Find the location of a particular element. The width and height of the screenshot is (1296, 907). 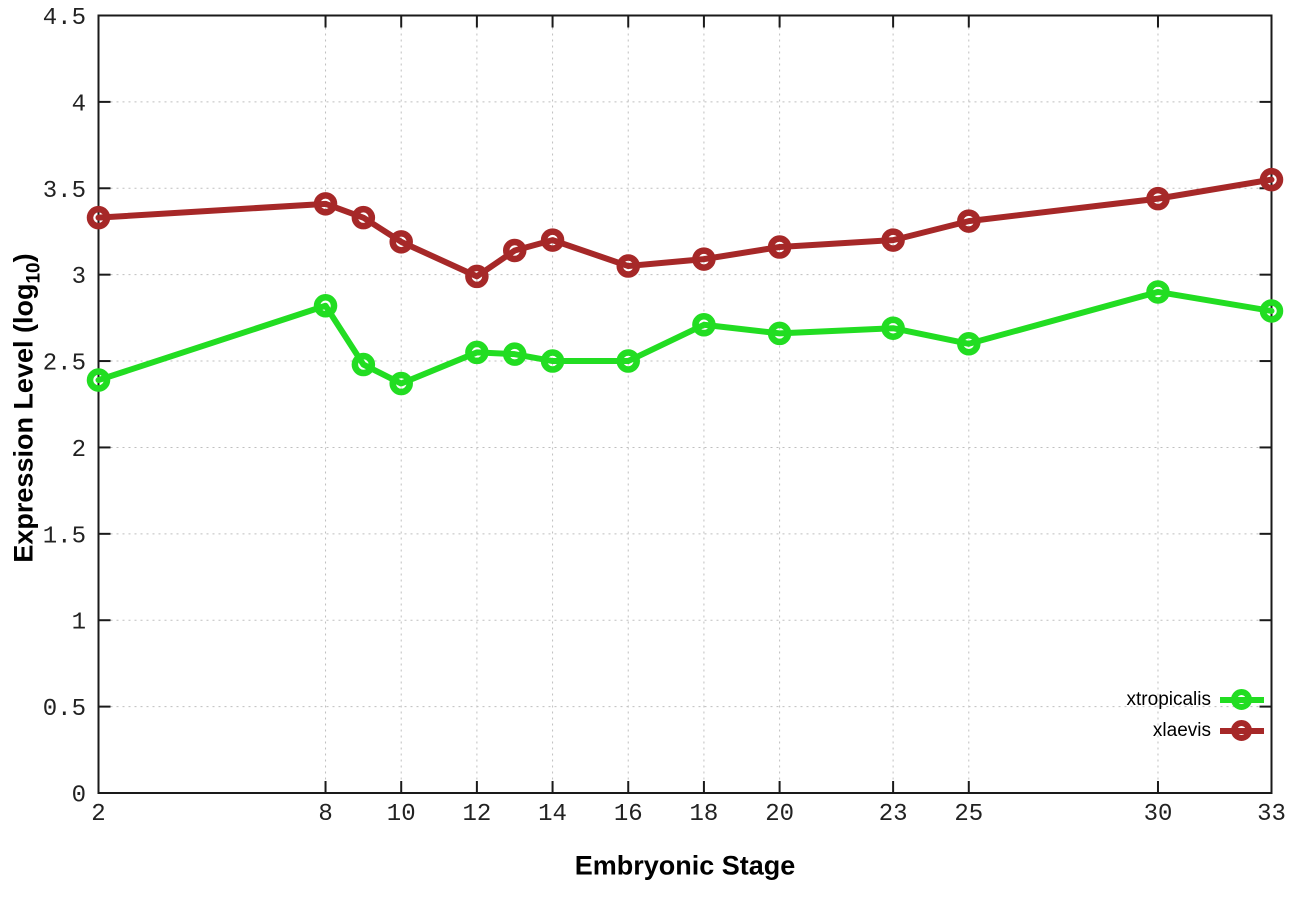

legend-row-xlaevis: xlaevis is located at coordinates (1195, 730).